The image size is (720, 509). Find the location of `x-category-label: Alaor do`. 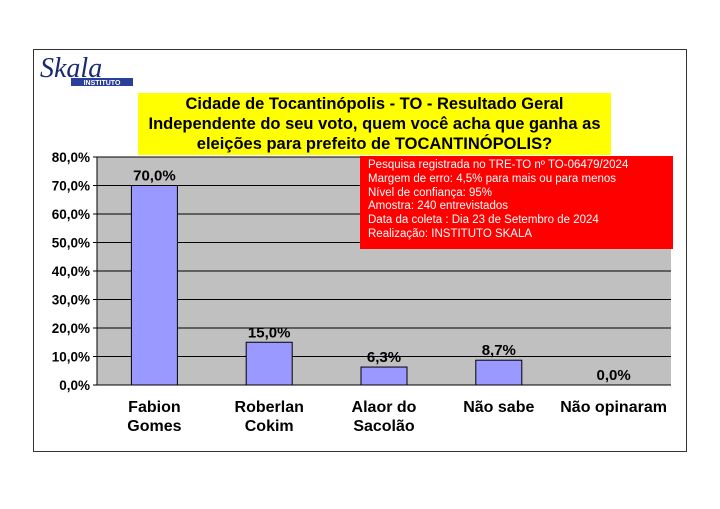

x-category-label: Alaor do is located at coordinates (384, 407).